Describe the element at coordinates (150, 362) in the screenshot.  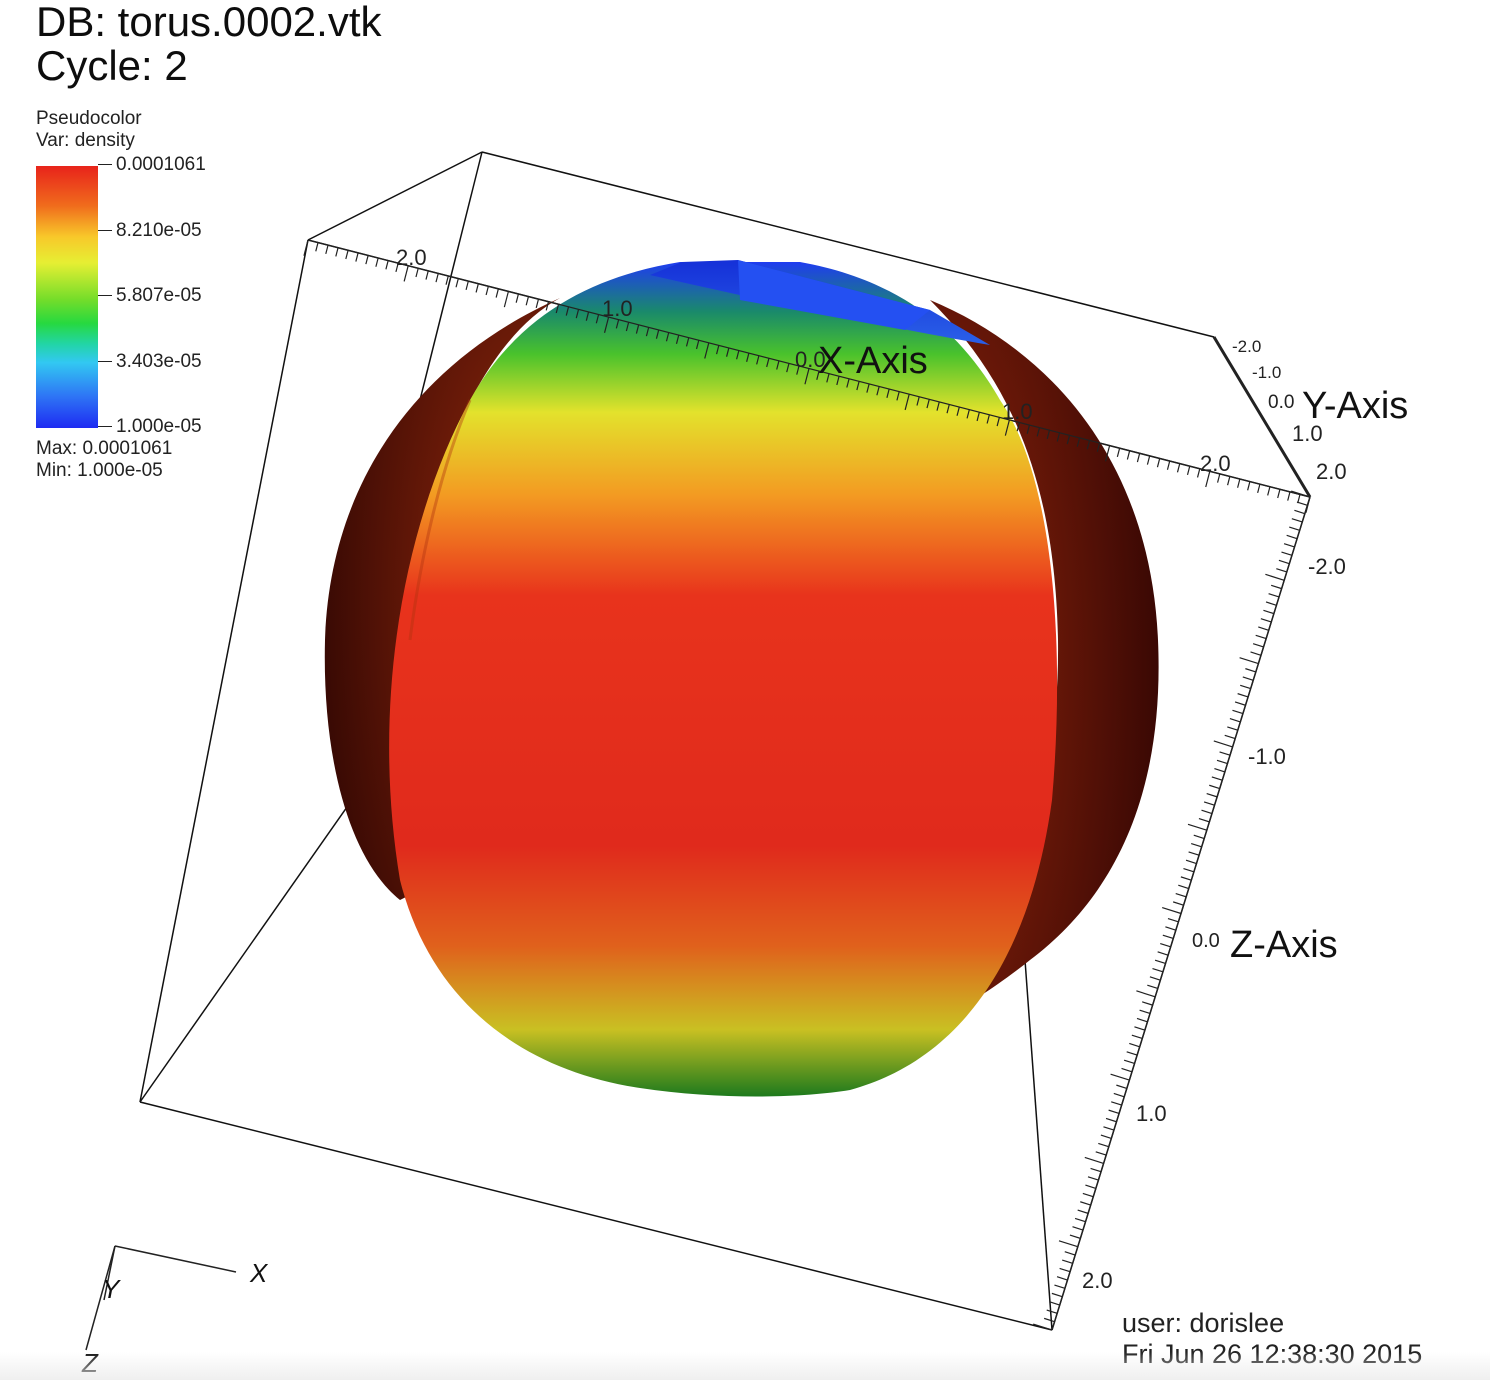
I see `legend-tick-4: 3.403e-05` at that location.